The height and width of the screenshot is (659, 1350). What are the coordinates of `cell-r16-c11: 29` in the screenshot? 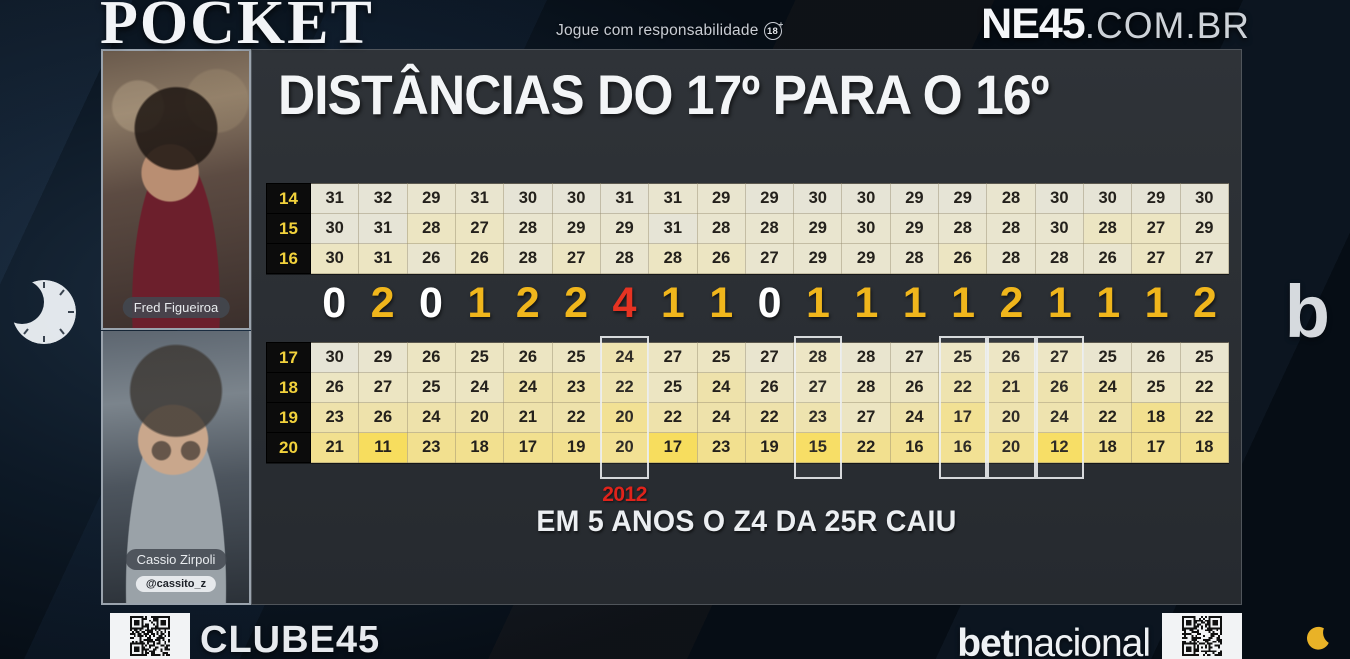 It's located at (818, 258).